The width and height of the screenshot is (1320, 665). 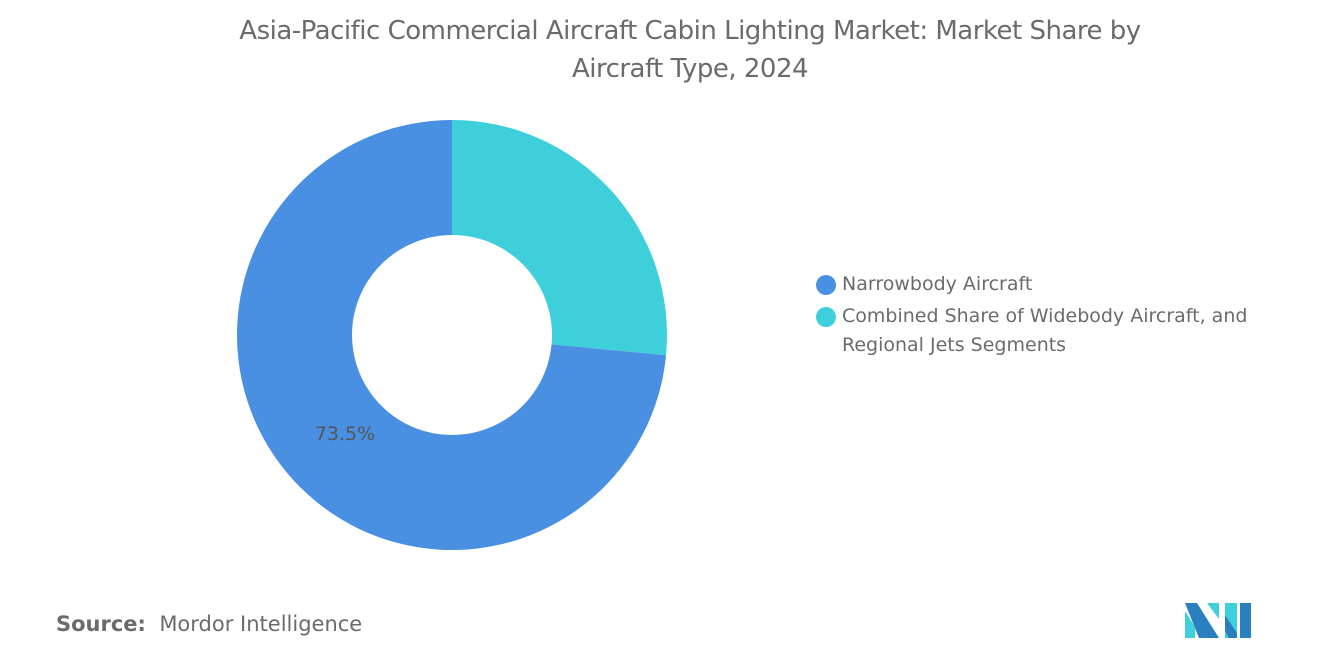 What do you see at coordinates (937, 284) in the screenshot?
I see `legend-label: Narrowbody Aircraft` at bounding box center [937, 284].